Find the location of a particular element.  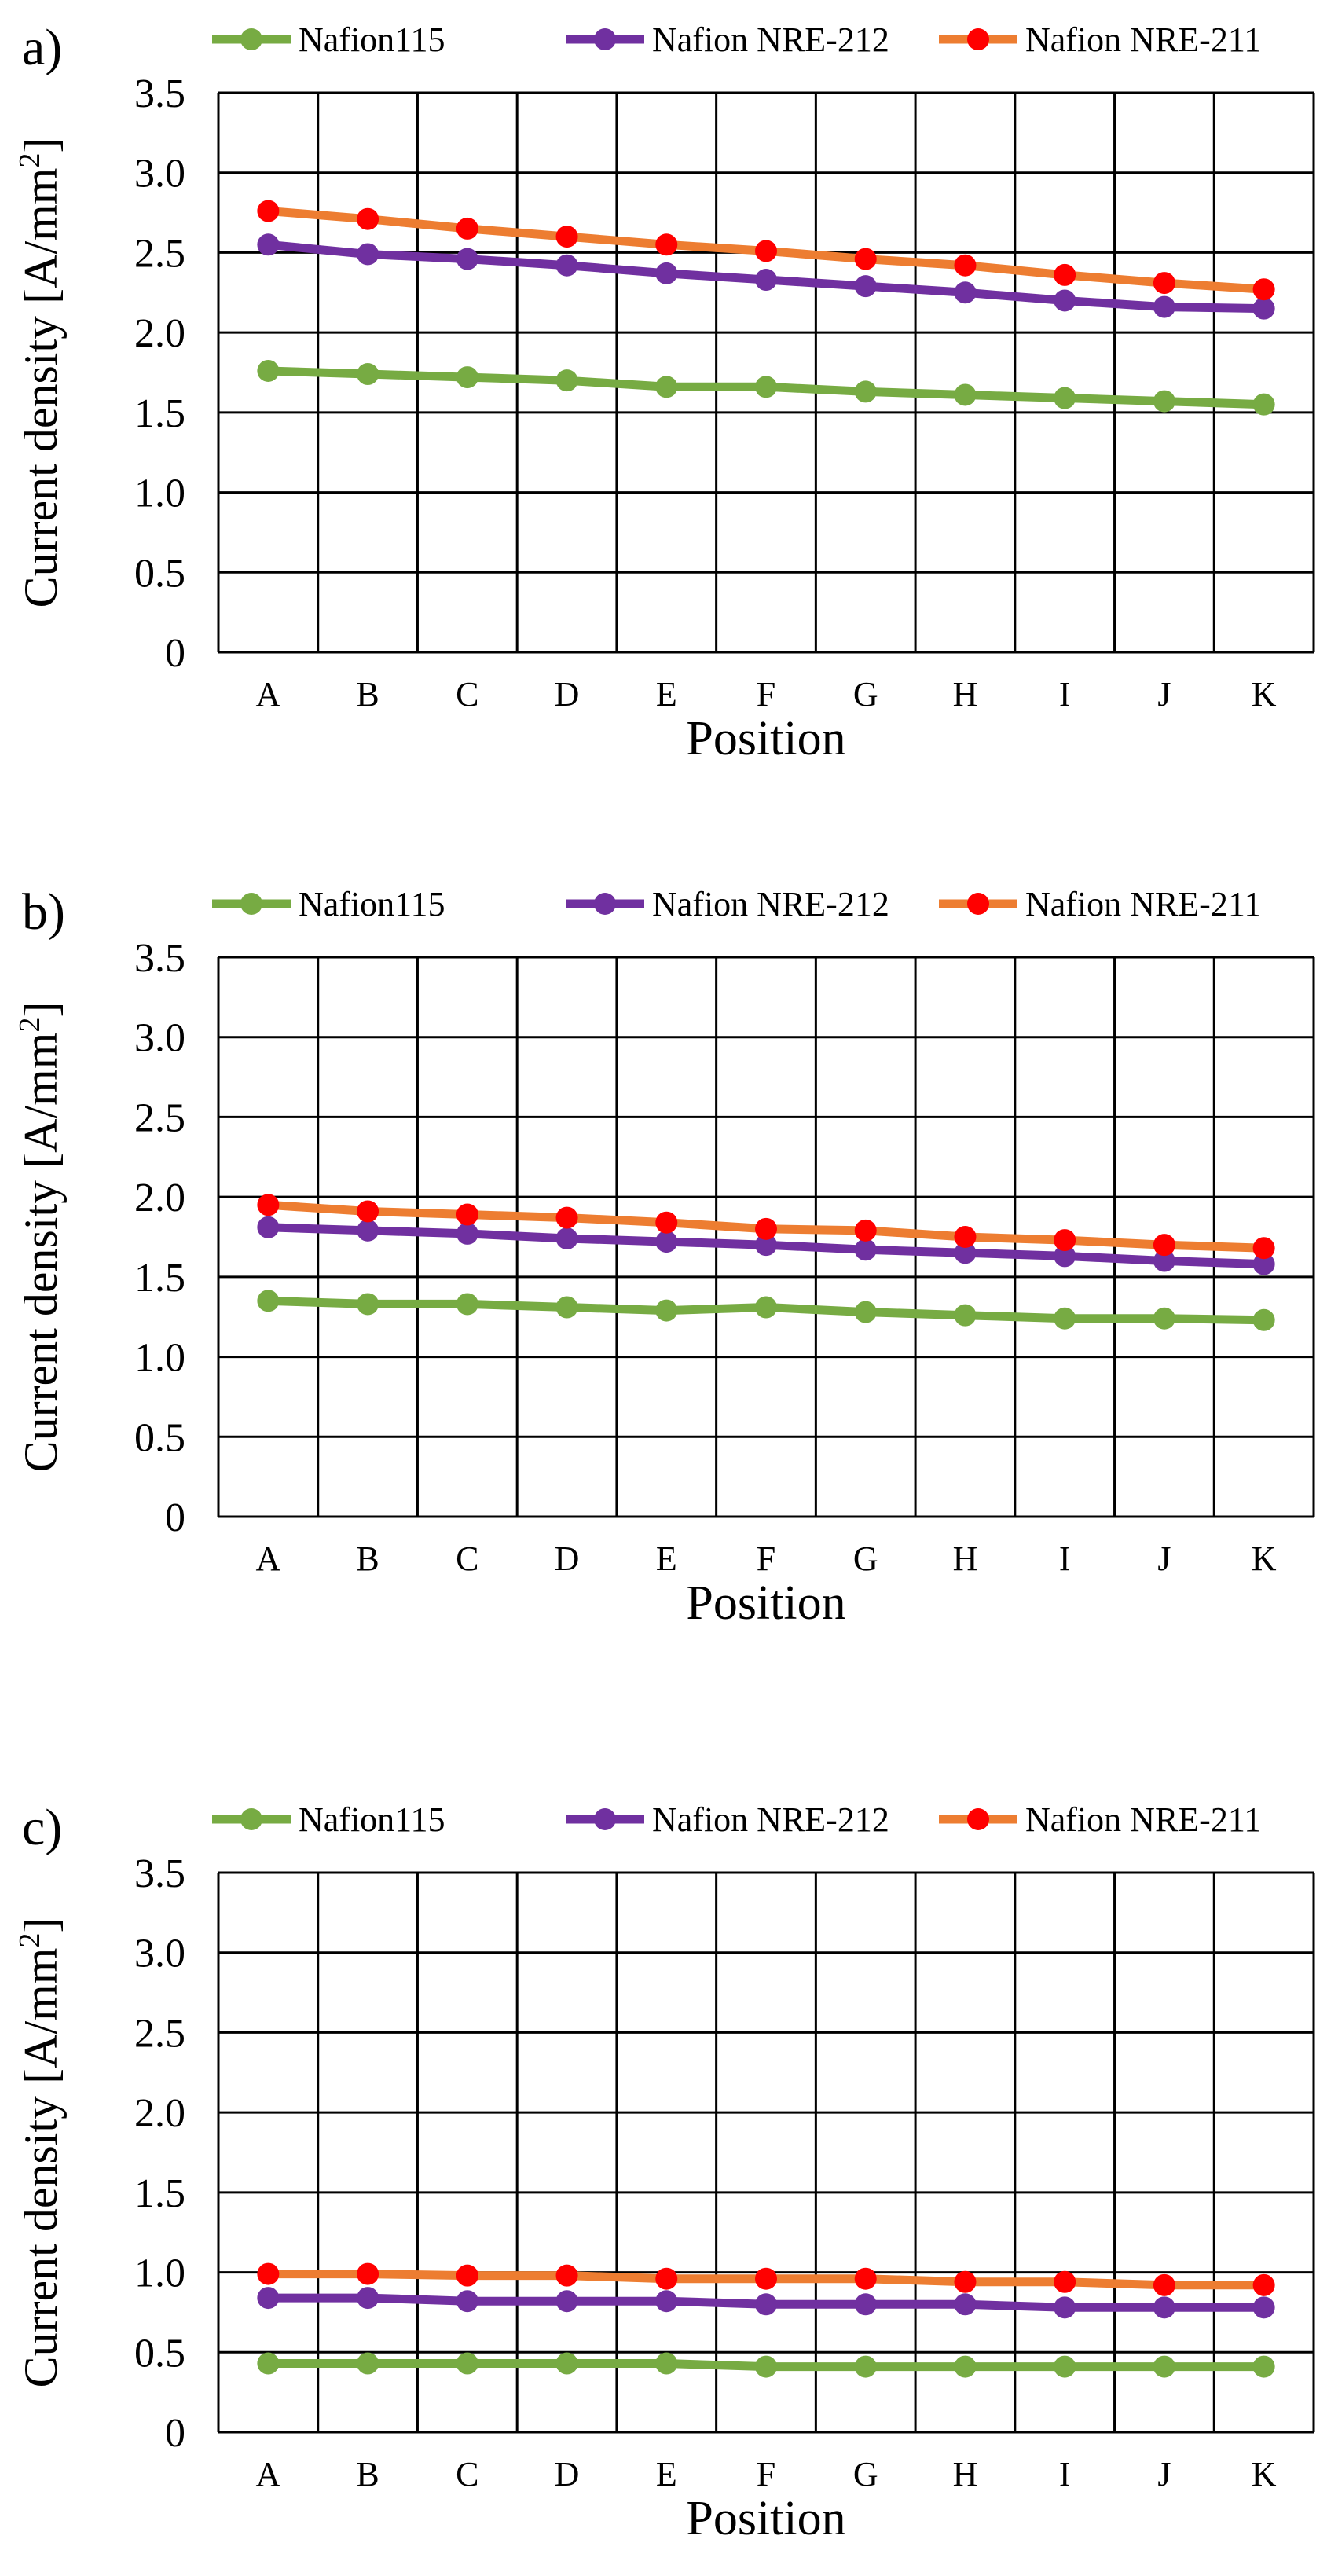

x-tick-label: K is located at coordinates (1264, 2474).